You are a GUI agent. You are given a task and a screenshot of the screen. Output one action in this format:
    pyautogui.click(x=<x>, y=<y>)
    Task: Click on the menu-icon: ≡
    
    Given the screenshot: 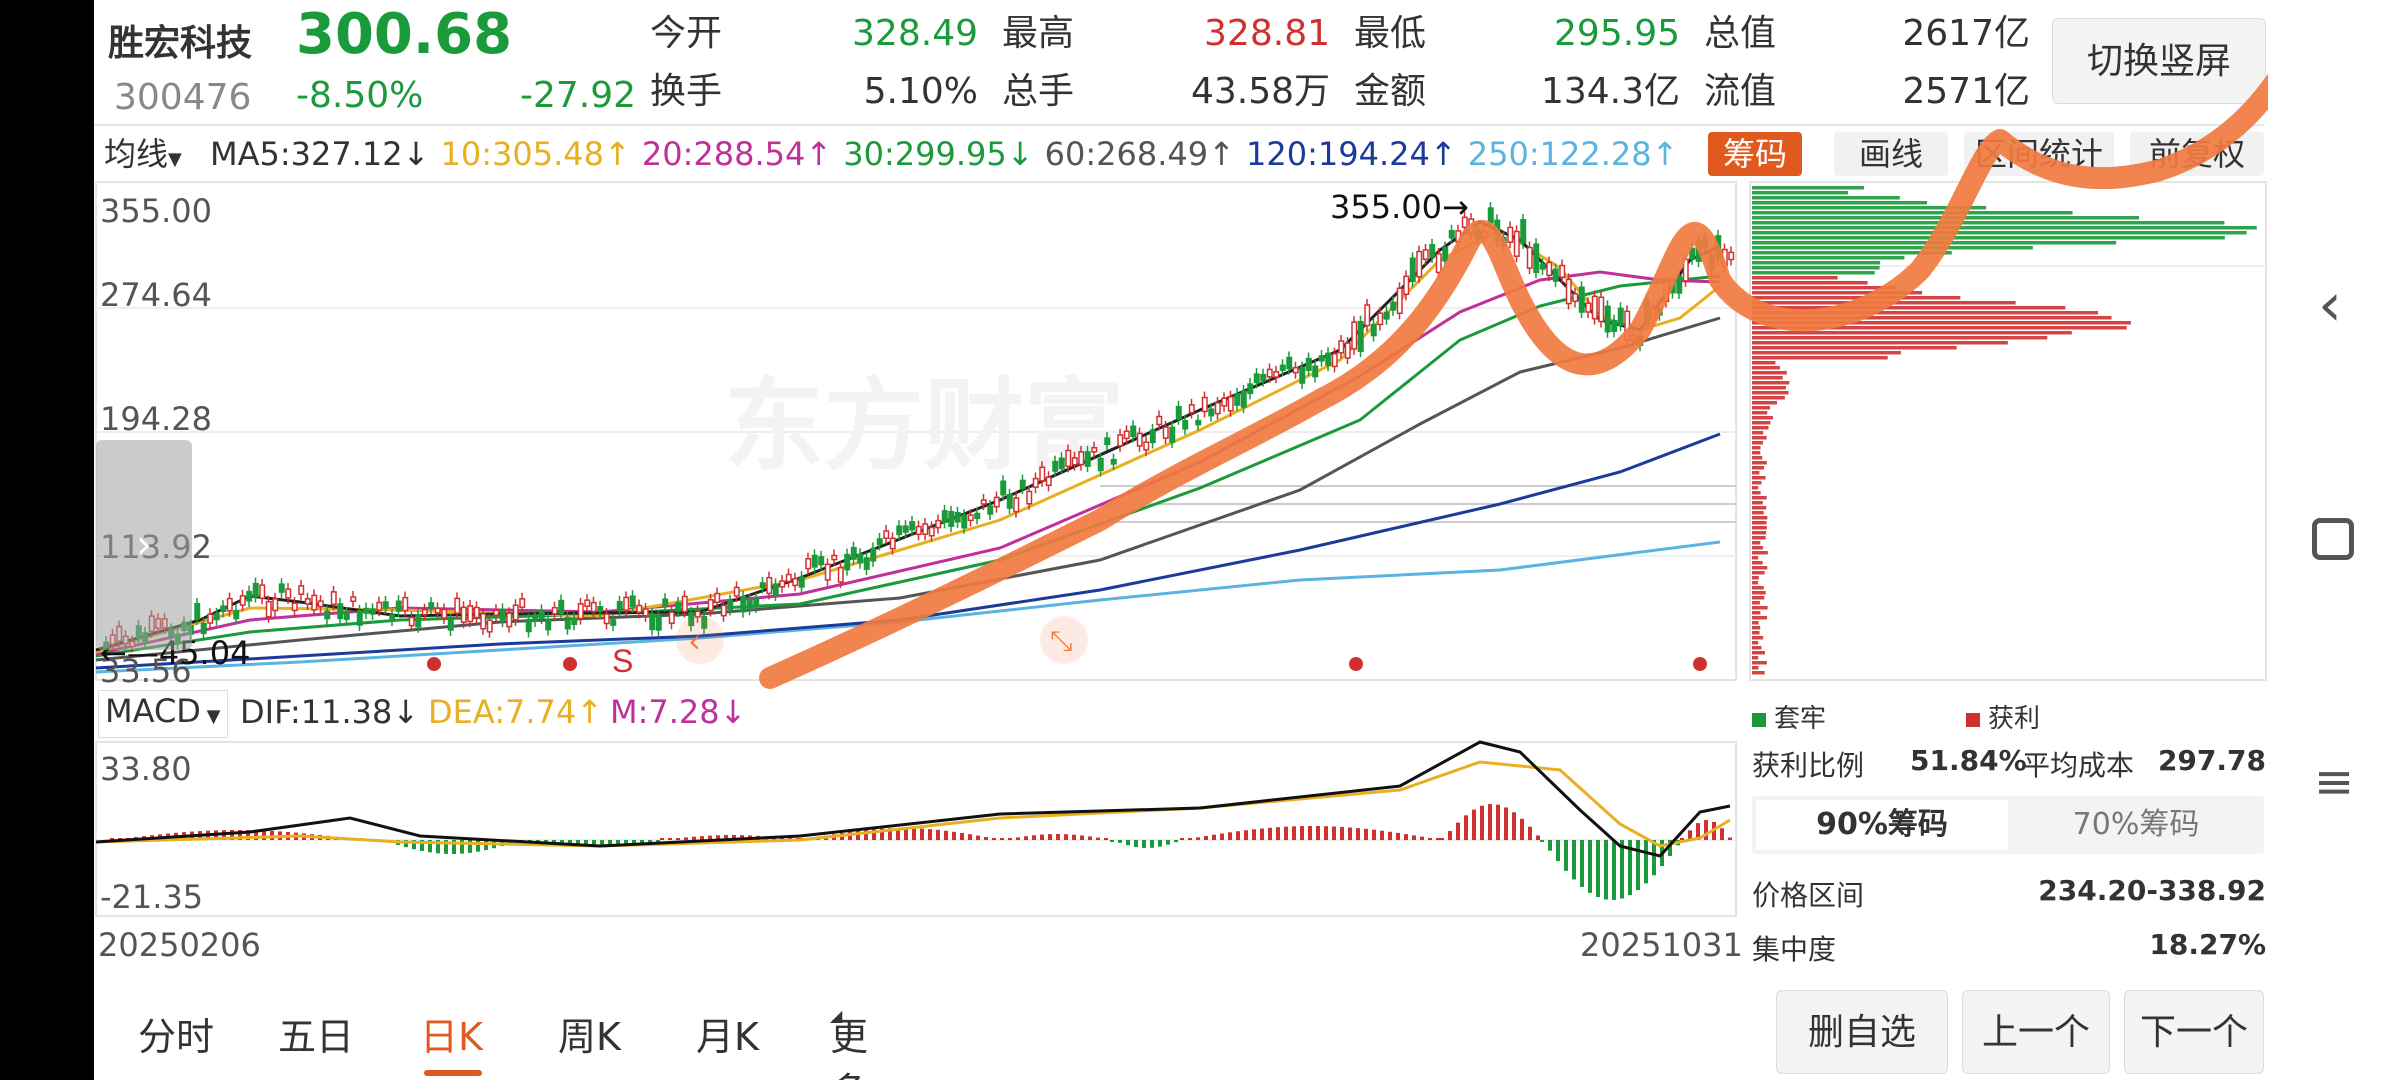 What is the action you would take?
    pyautogui.click(x=2334, y=782)
    